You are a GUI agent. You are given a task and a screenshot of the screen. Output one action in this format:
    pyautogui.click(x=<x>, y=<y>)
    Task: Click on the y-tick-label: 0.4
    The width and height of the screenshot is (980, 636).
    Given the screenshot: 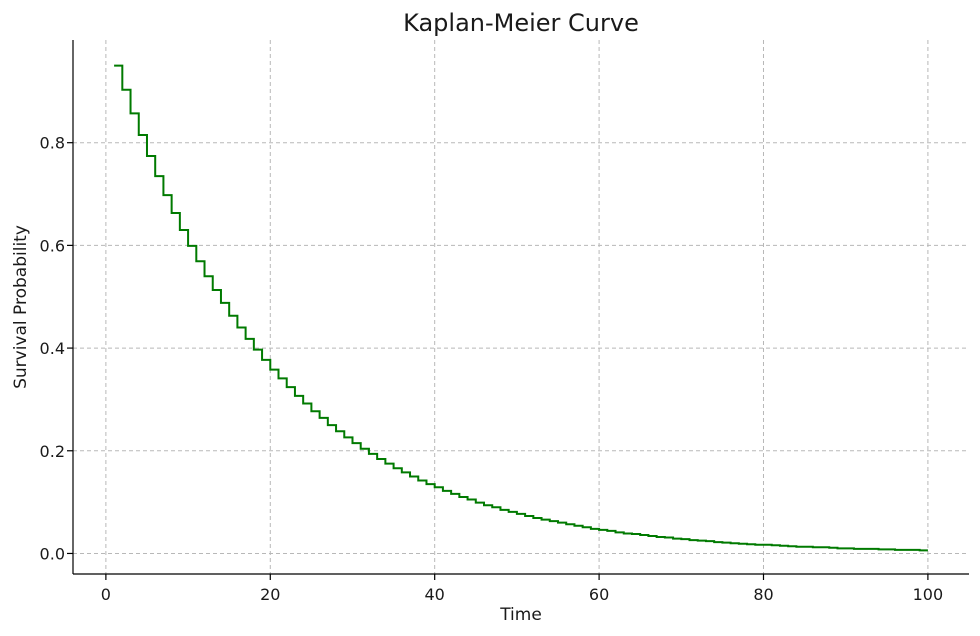 What is the action you would take?
    pyautogui.click(x=52, y=348)
    